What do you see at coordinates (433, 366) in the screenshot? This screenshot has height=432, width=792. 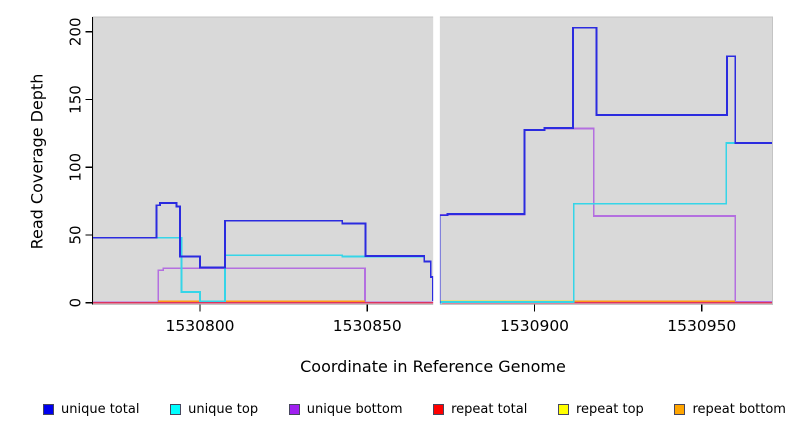 I see `x-axis-label: Coordinate in Reference Genome` at bounding box center [433, 366].